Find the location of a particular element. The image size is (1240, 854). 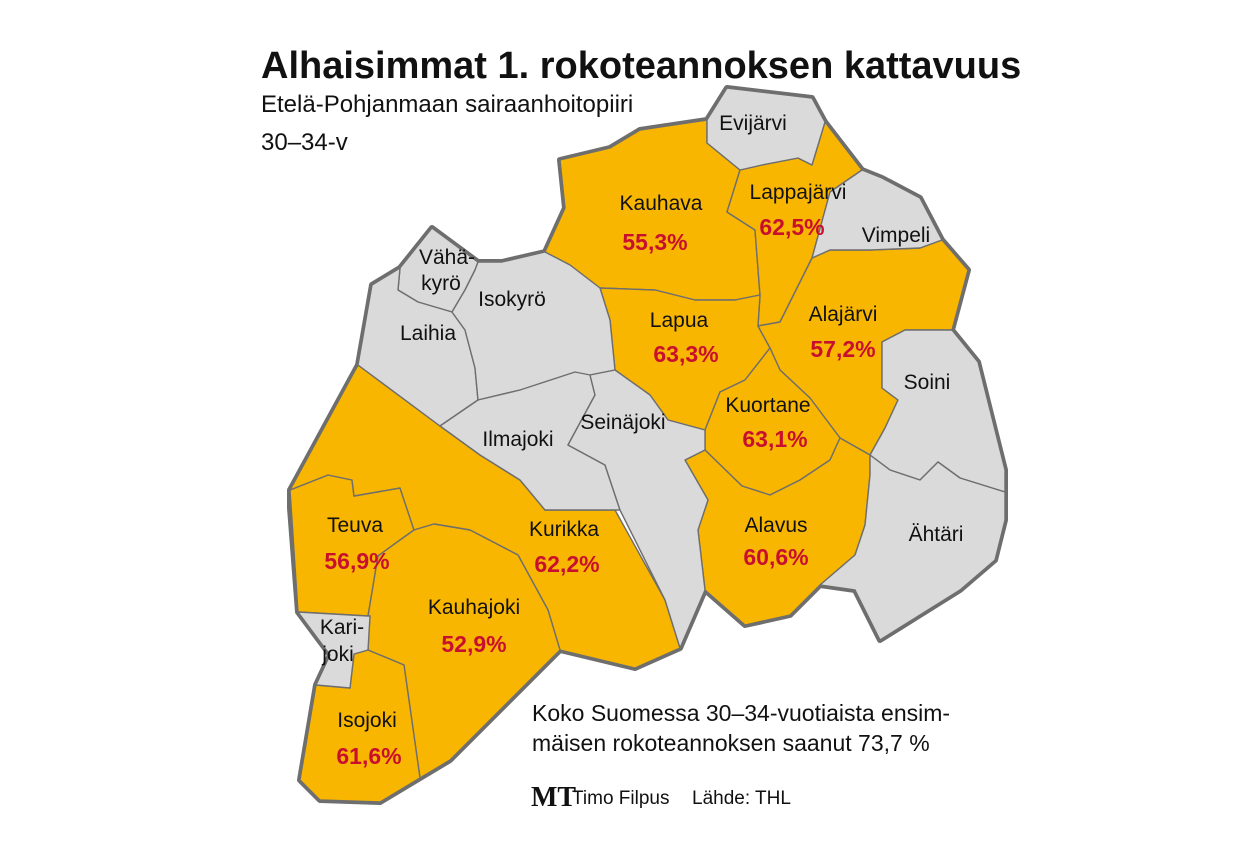

label-vahakyro-line1: Vähä- is located at coordinates (447, 257).